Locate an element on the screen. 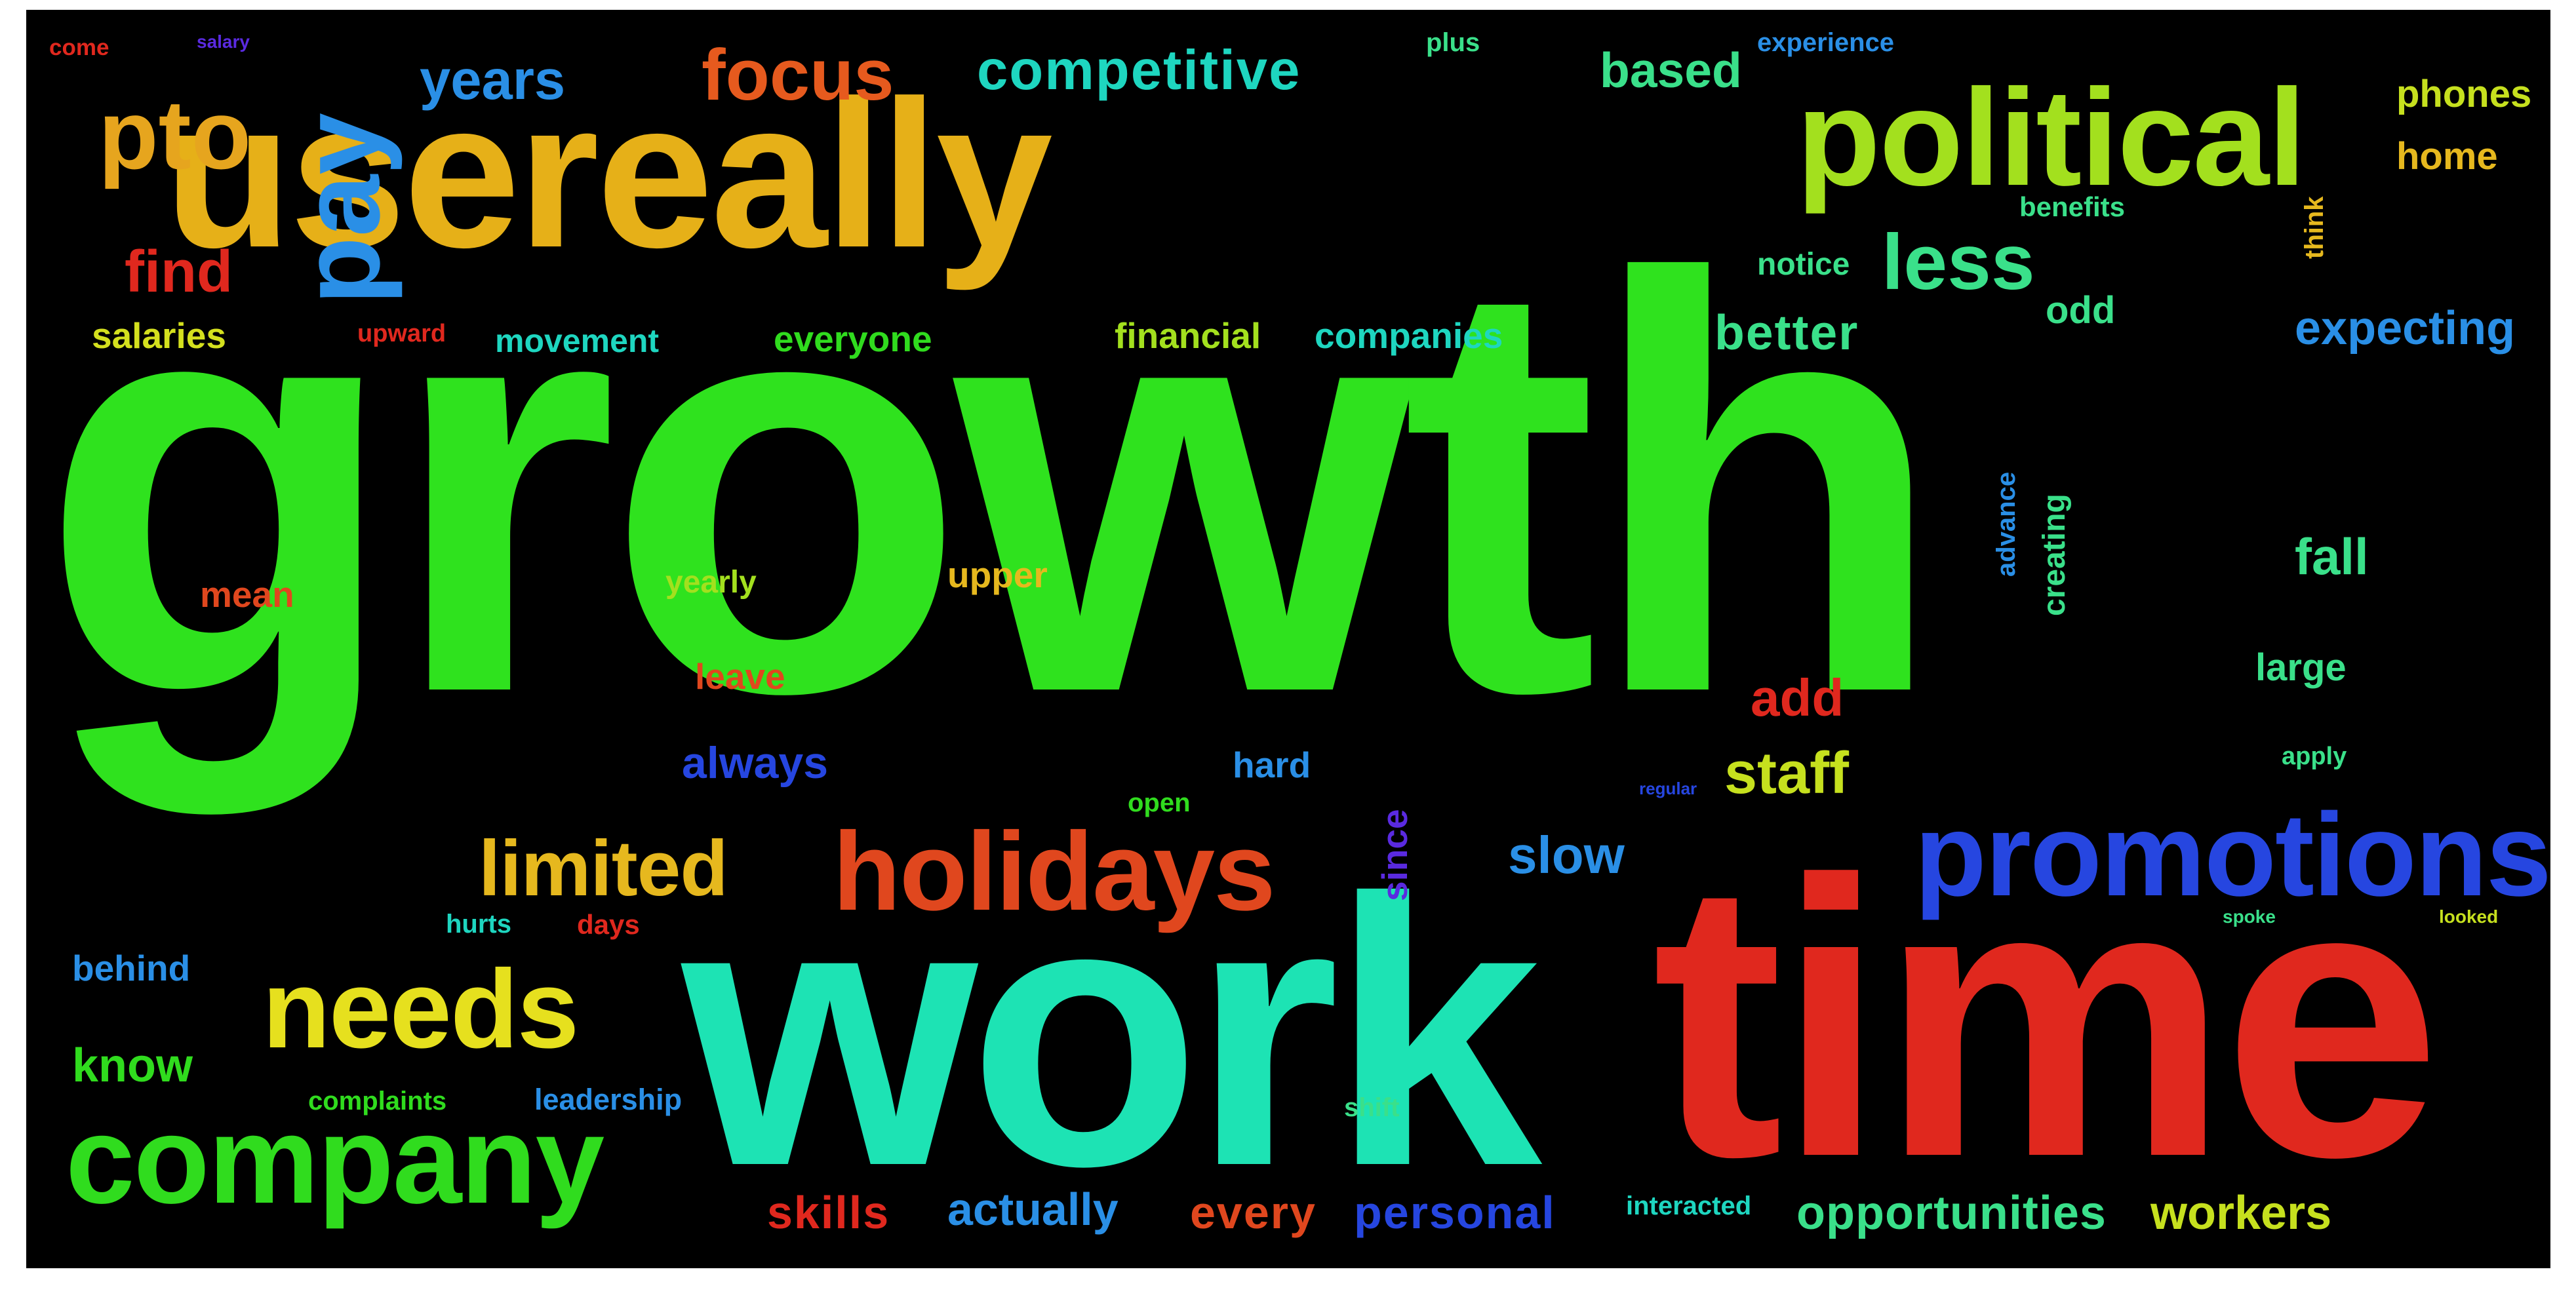  word-always: always is located at coordinates (755, 763).